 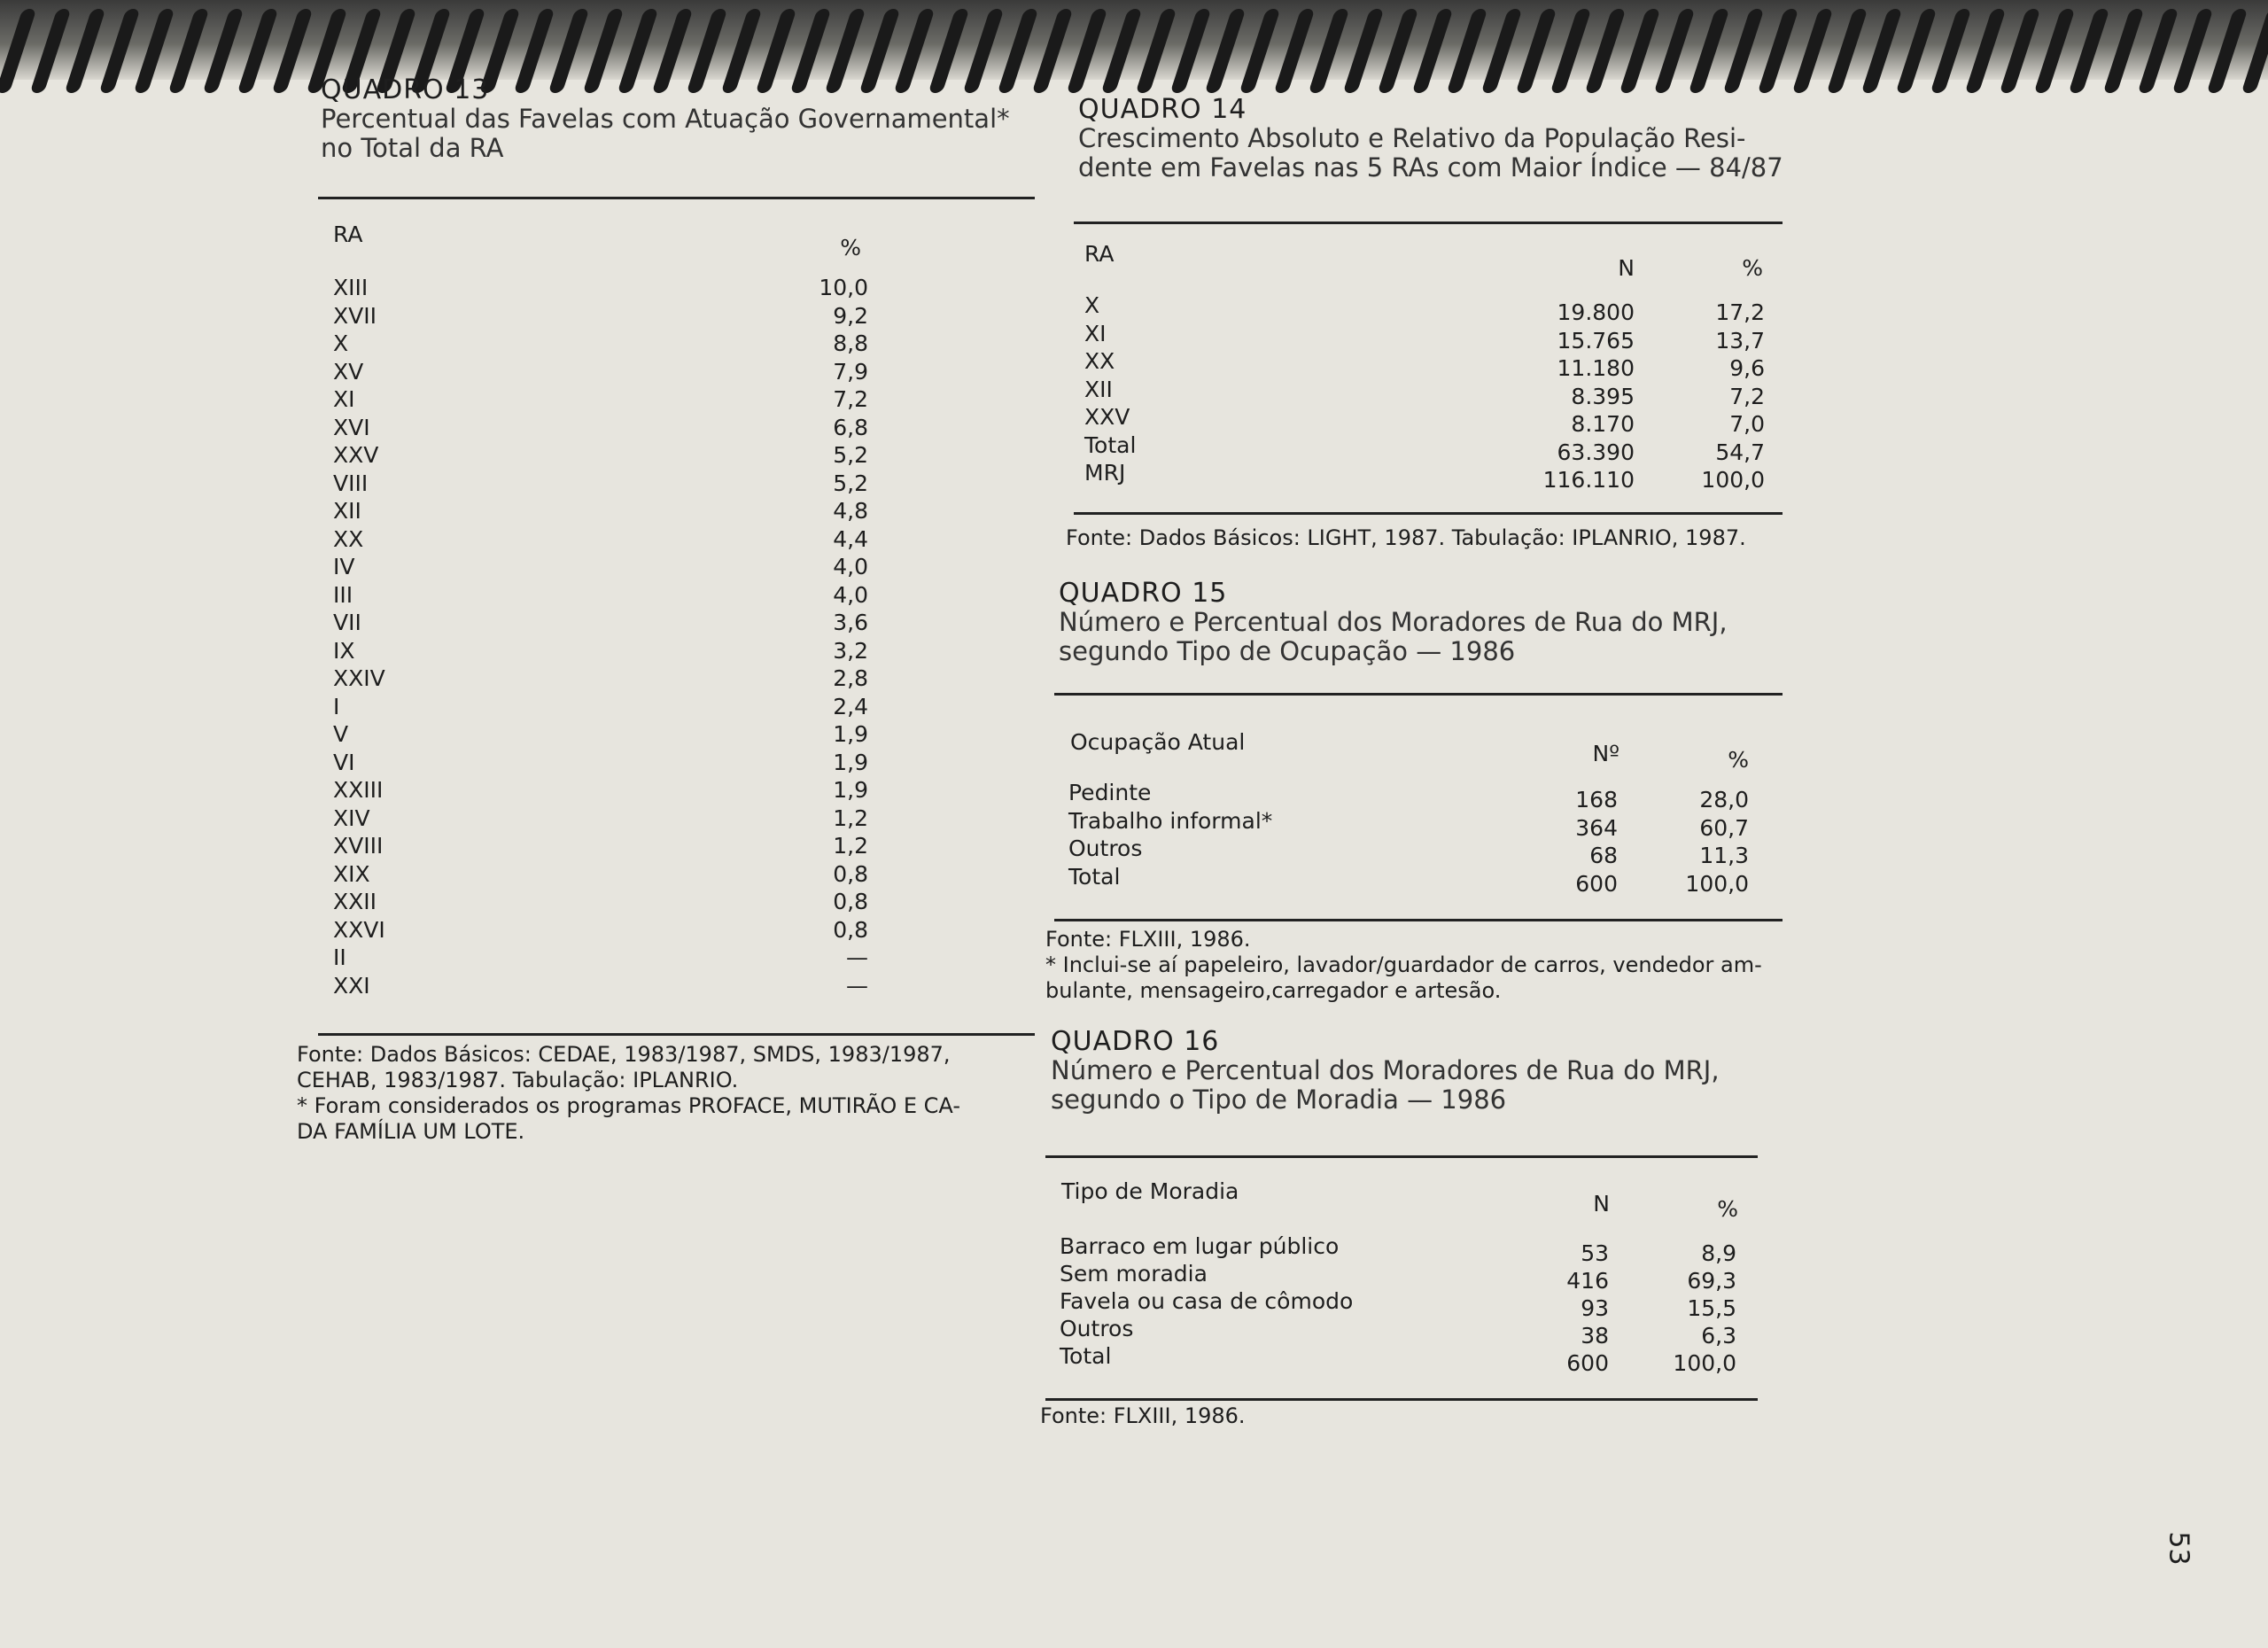 What do you see at coordinates (518, 1080) in the screenshot?
I see `source-note: CEHAB, 1983/1987. Tabulação: IPLANRIO.` at bounding box center [518, 1080].